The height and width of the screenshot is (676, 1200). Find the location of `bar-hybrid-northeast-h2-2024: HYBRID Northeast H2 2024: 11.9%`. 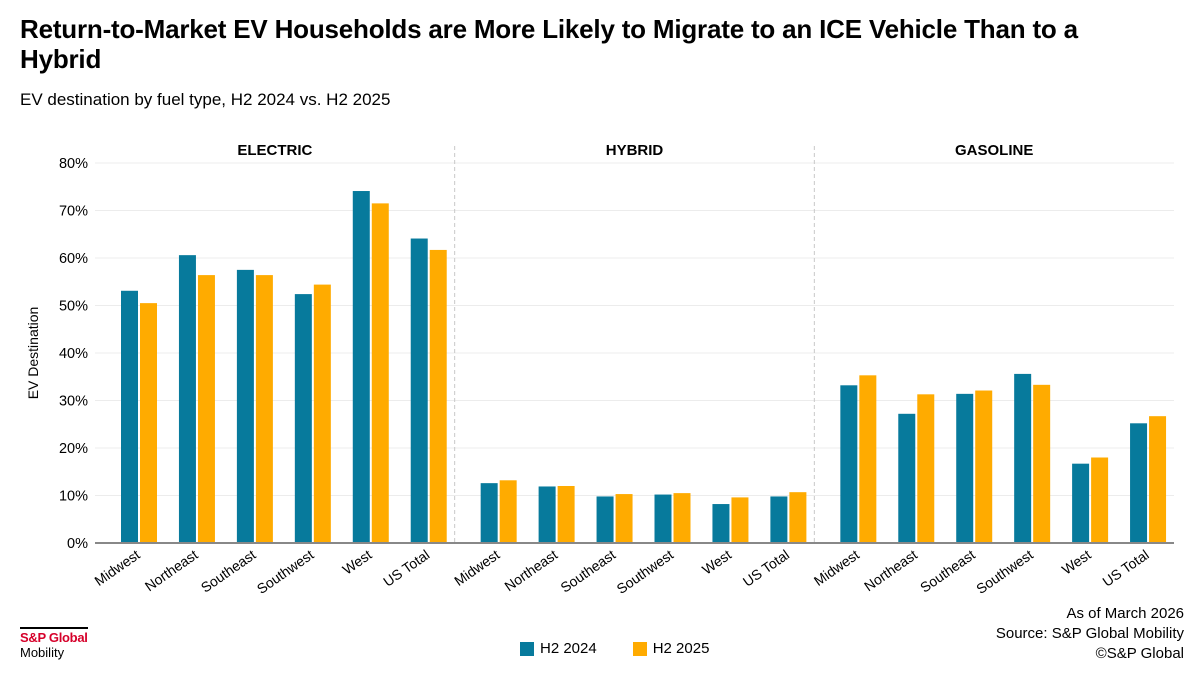

bar-hybrid-northeast-h2-2024: HYBRID Northeast H2 2024: 11.9% is located at coordinates (547, 514).